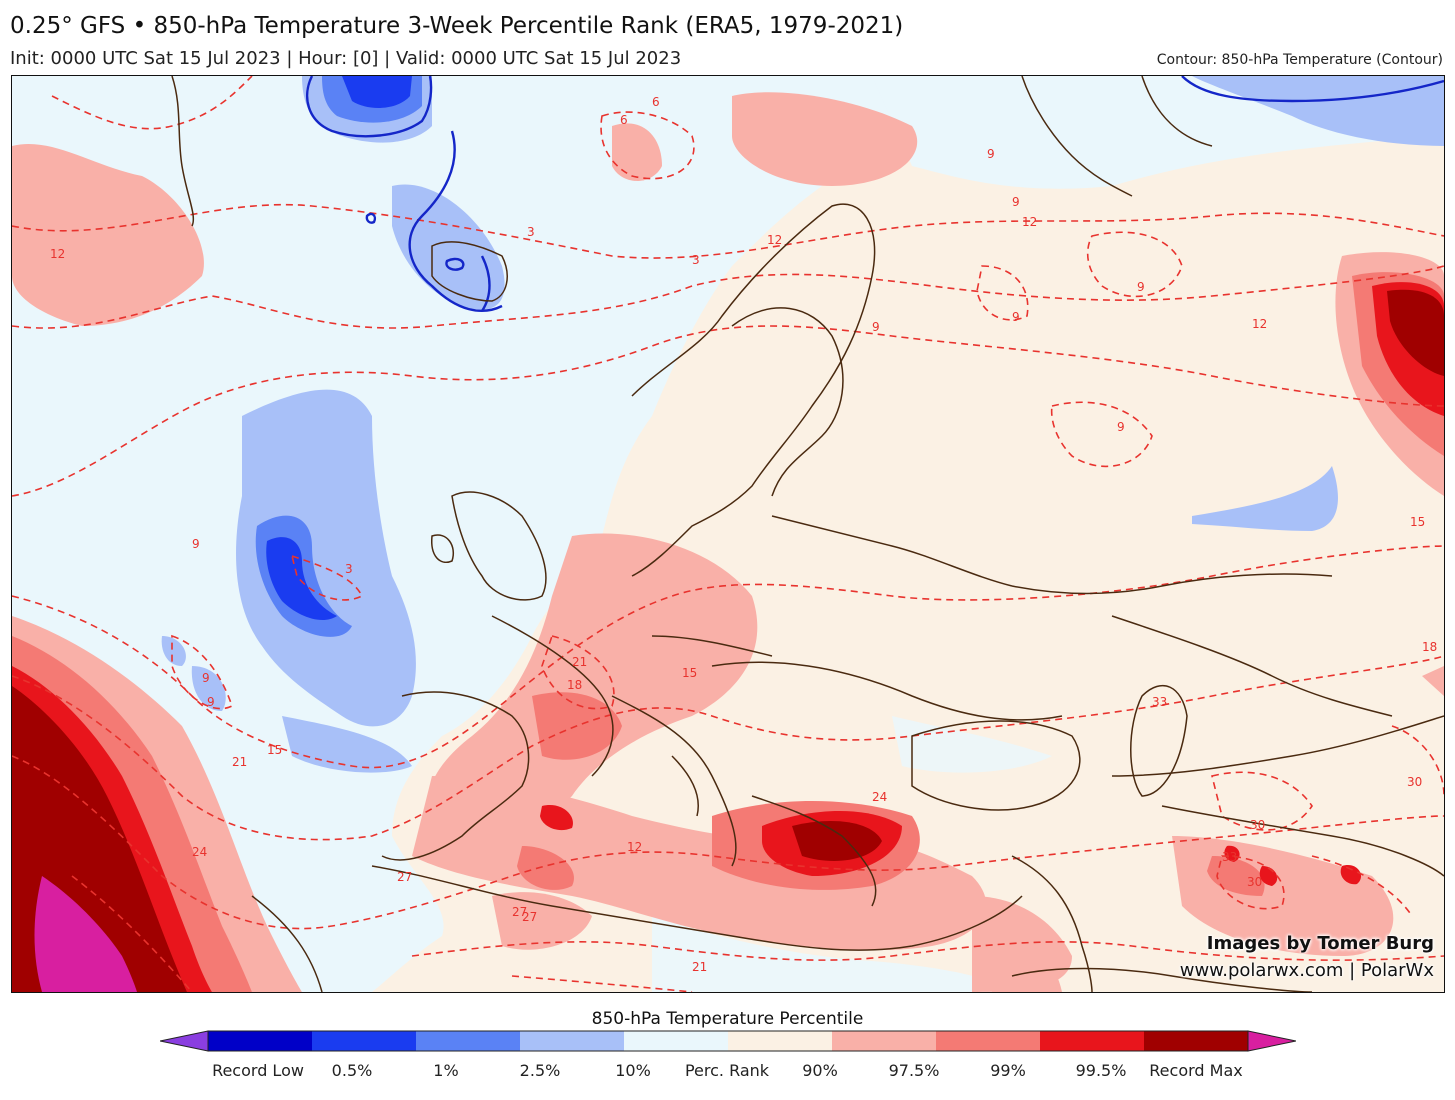 The width and height of the screenshot is (1455, 1100). Describe the element at coordinates (1320, 943) in the screenshot. I see `credit-author: Images by Tomer Burg` at that location.